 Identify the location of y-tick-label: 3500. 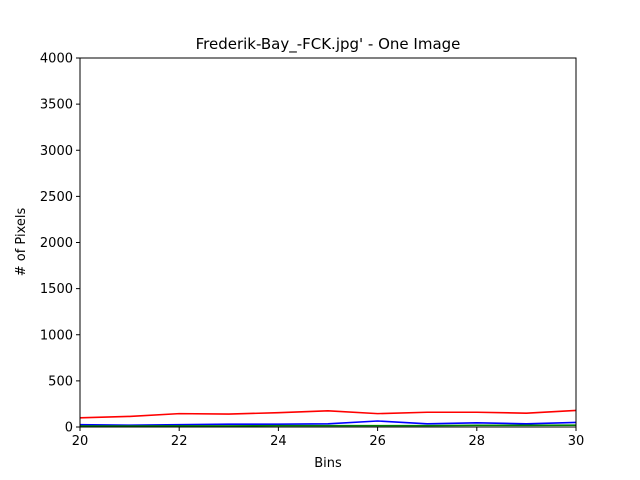
(56, 105).